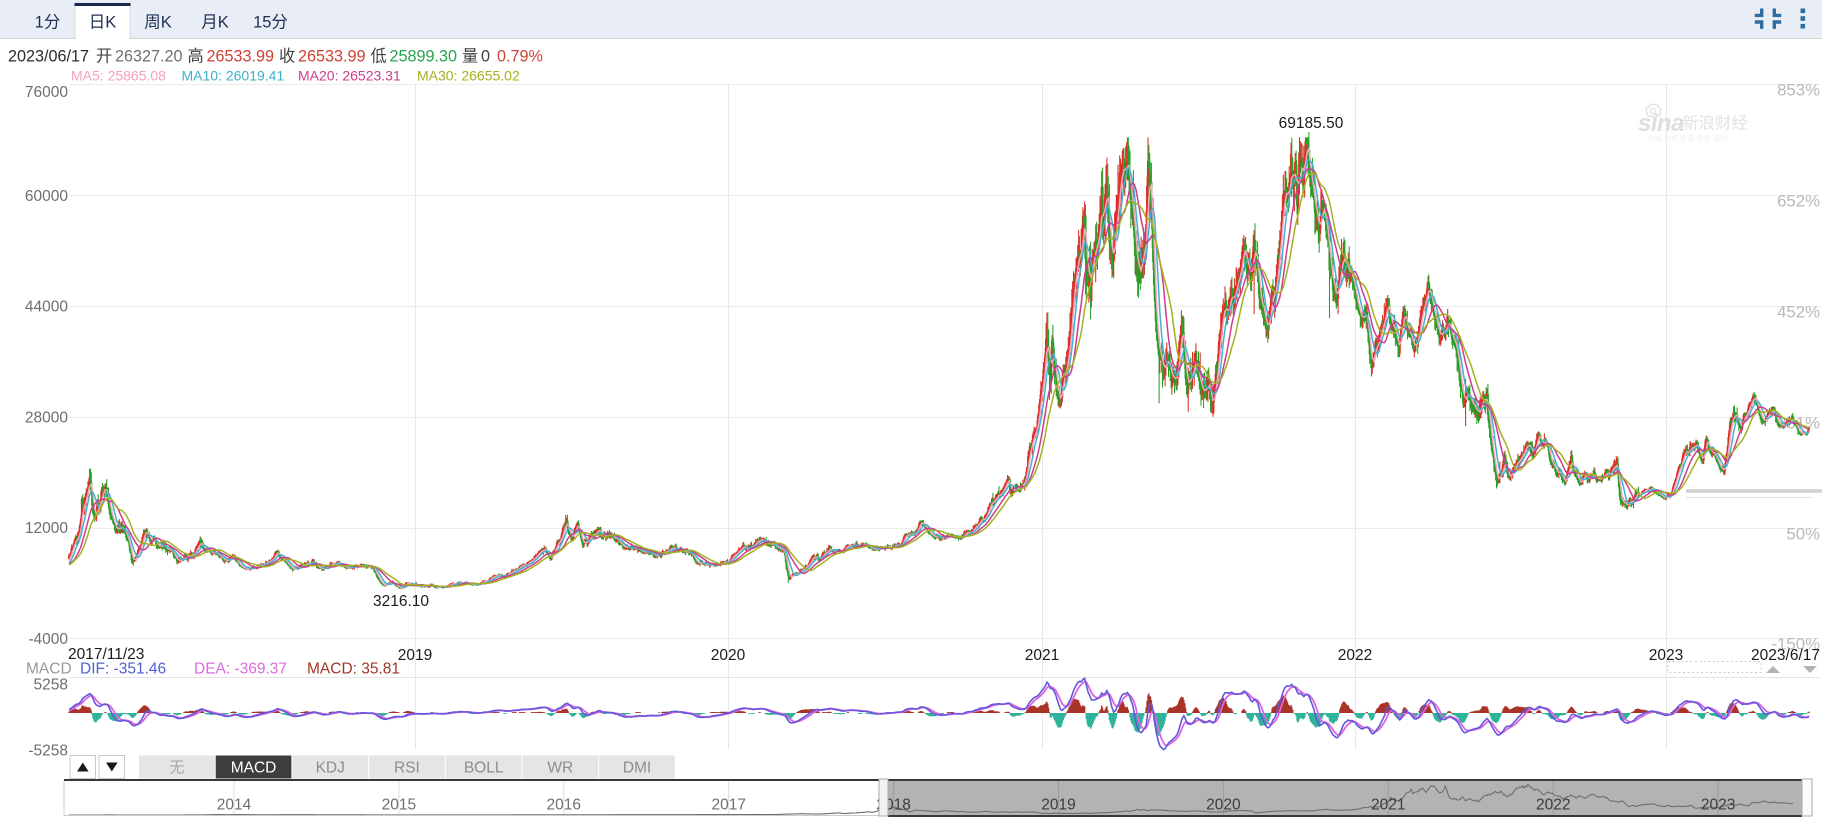 This screenshot has height=834, width=1822. What do you see at coordinates (46, 528) in the screenshot?
I see `svg-text: 12000` at bounding box center [46, 528].